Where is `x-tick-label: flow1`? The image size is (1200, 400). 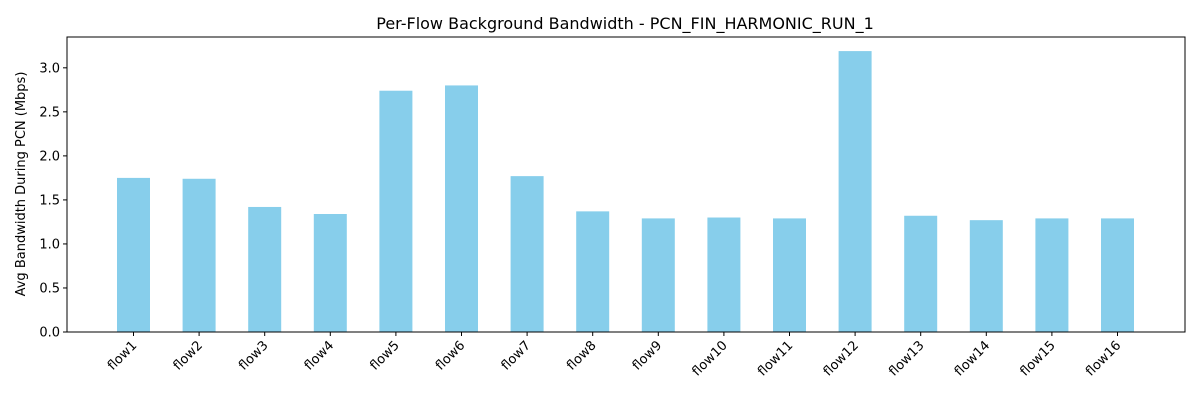
x-tick-label: flow1 is located at coordinates (122, 355).